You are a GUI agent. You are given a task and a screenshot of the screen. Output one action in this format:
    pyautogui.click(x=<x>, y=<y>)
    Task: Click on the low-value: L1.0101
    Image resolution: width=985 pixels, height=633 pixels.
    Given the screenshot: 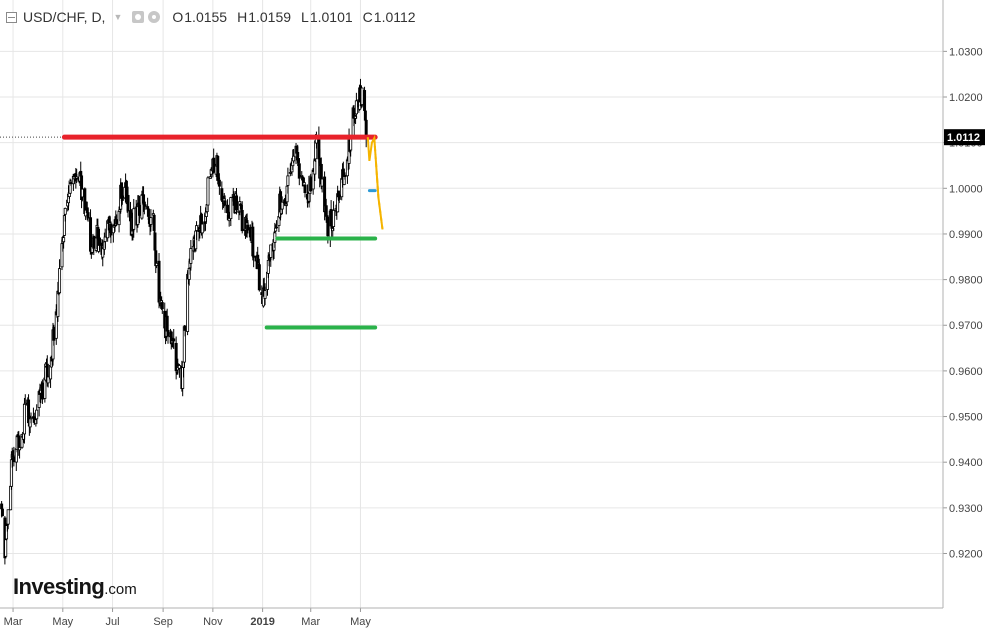 What is the action you would take?
    pyautogui.click(x=327, y=17)
    